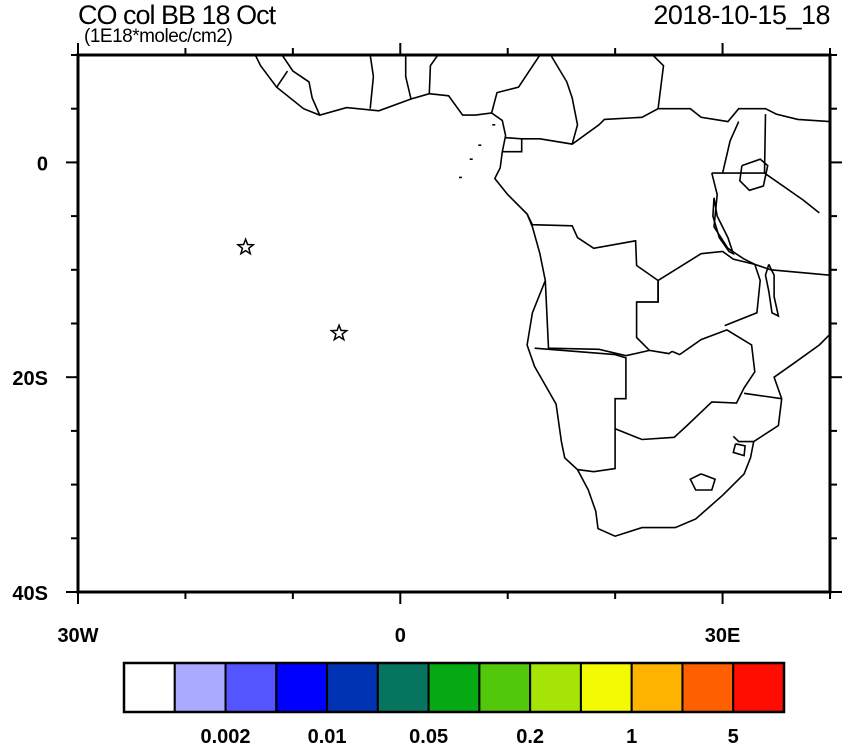 The height and width of the screenshot is (747, 850). What do you see at coordinates (723, 226) in the screenshot?
I see `lake-tanganyika` at bounding box center [723, 226].